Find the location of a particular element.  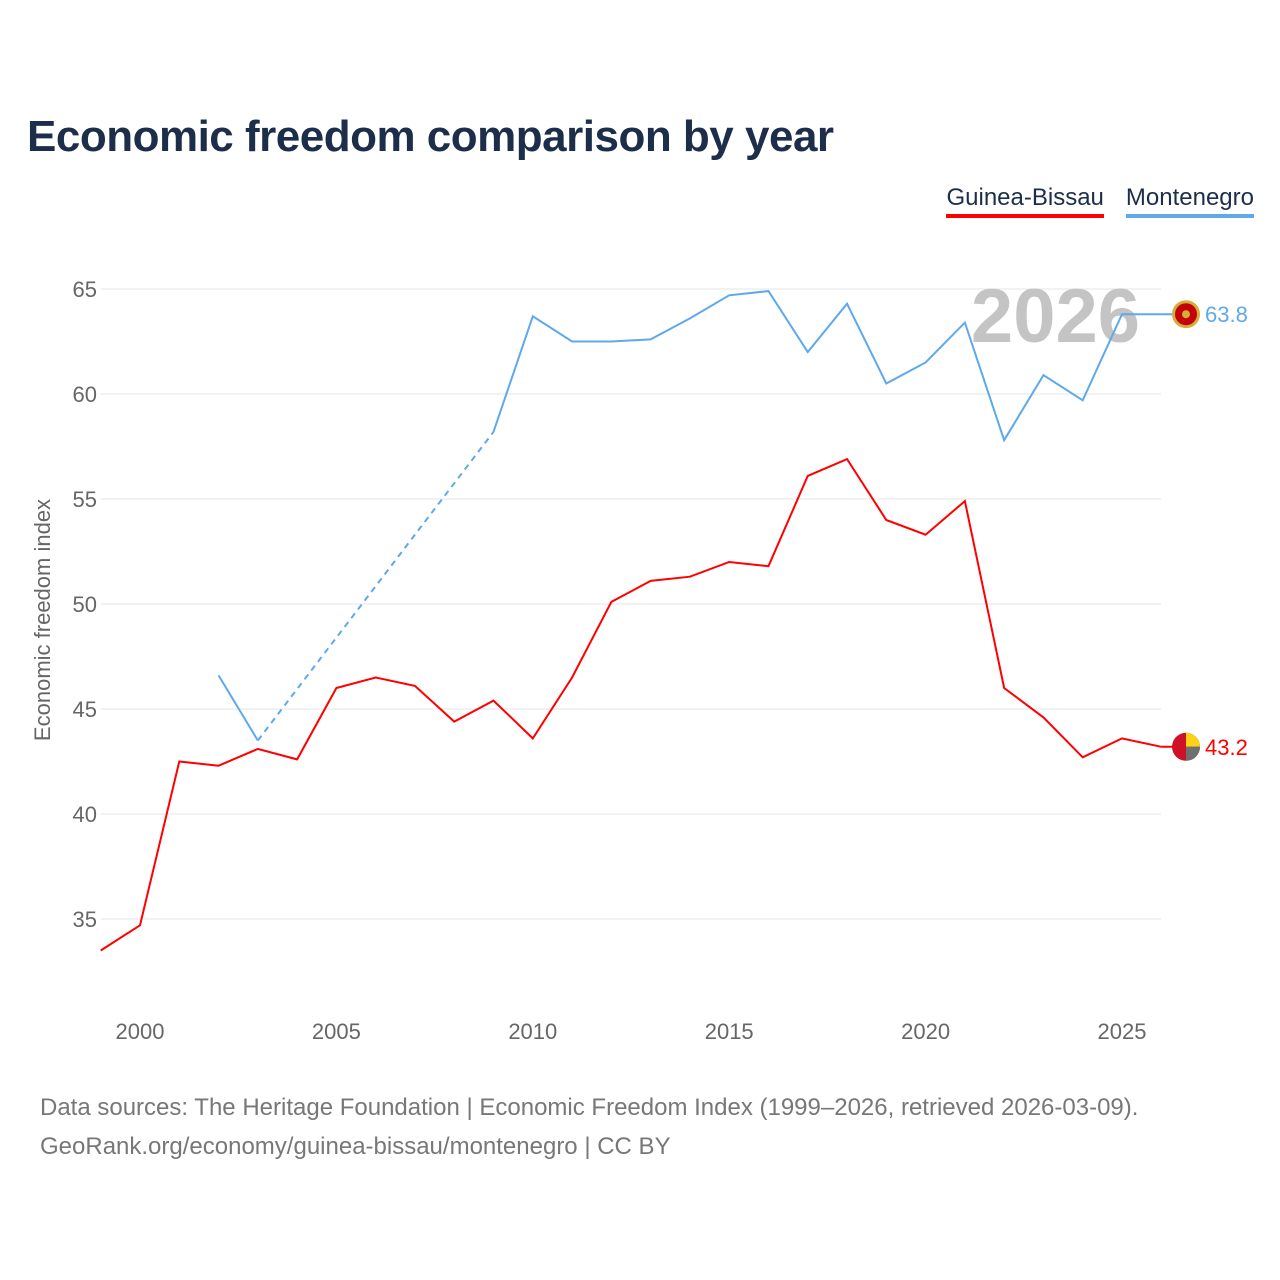

flag-emblem is located at coordinates (1186, 314).